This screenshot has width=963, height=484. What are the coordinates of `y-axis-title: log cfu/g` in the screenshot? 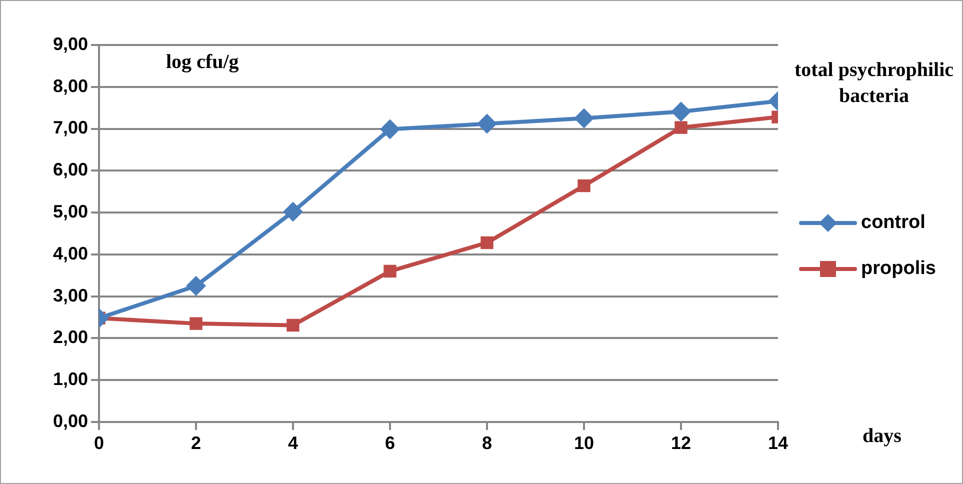 It's located at (202, 62).